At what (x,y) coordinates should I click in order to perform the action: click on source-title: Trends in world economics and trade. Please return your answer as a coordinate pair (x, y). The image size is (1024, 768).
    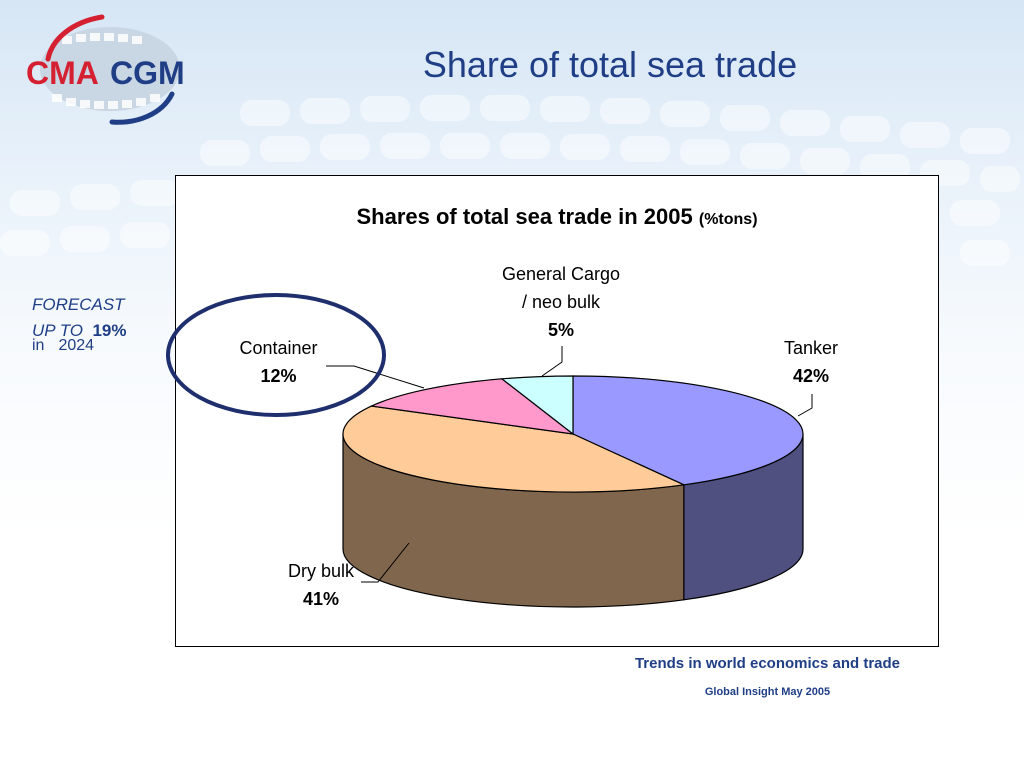
    Looking at the image, I should click on (767, 663).